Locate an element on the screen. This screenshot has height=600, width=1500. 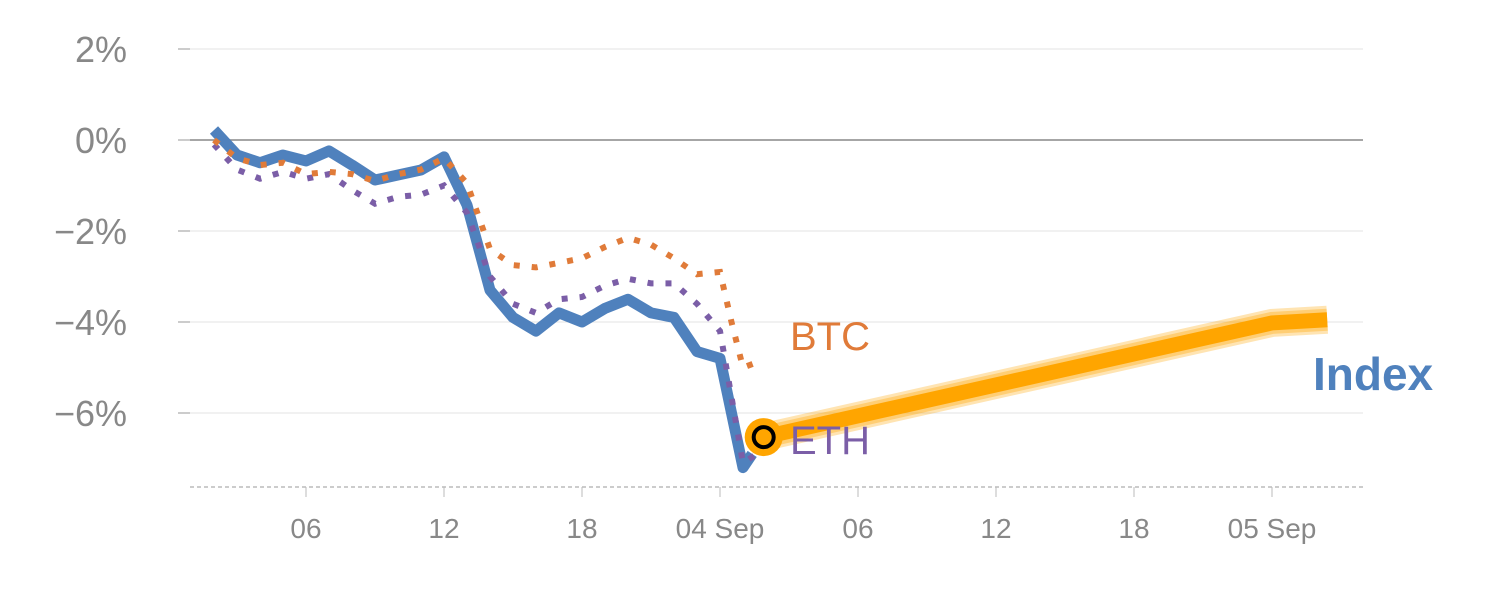
btc-label: BTC is located at coordinates (830, 337).